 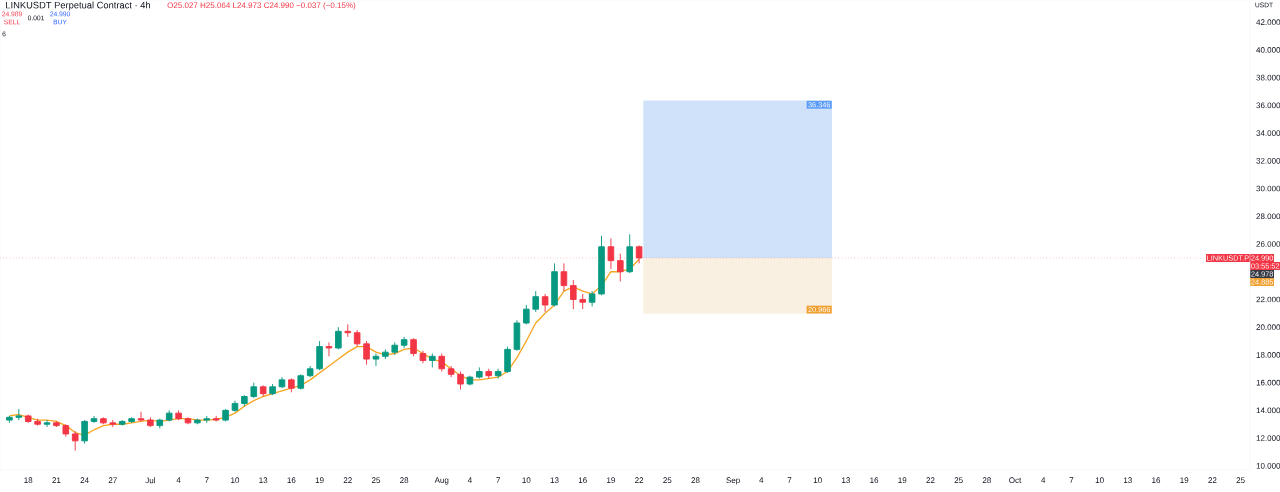 I want to click on x-tick-label: 25, so click(x=667, y=480).